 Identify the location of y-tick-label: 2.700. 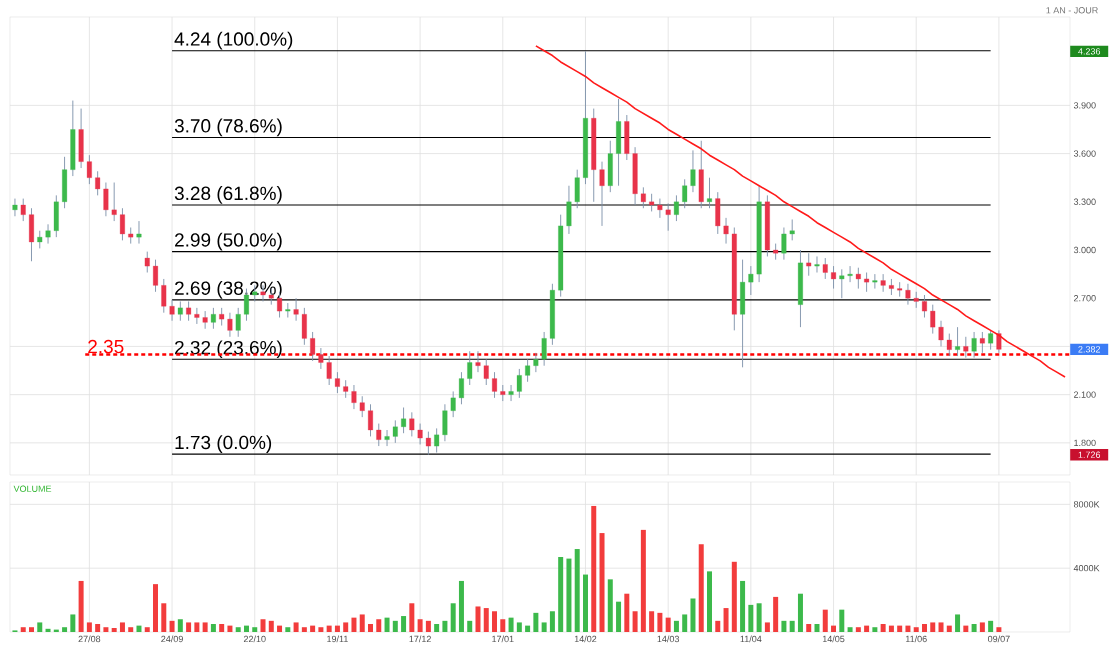
(1085, 298).